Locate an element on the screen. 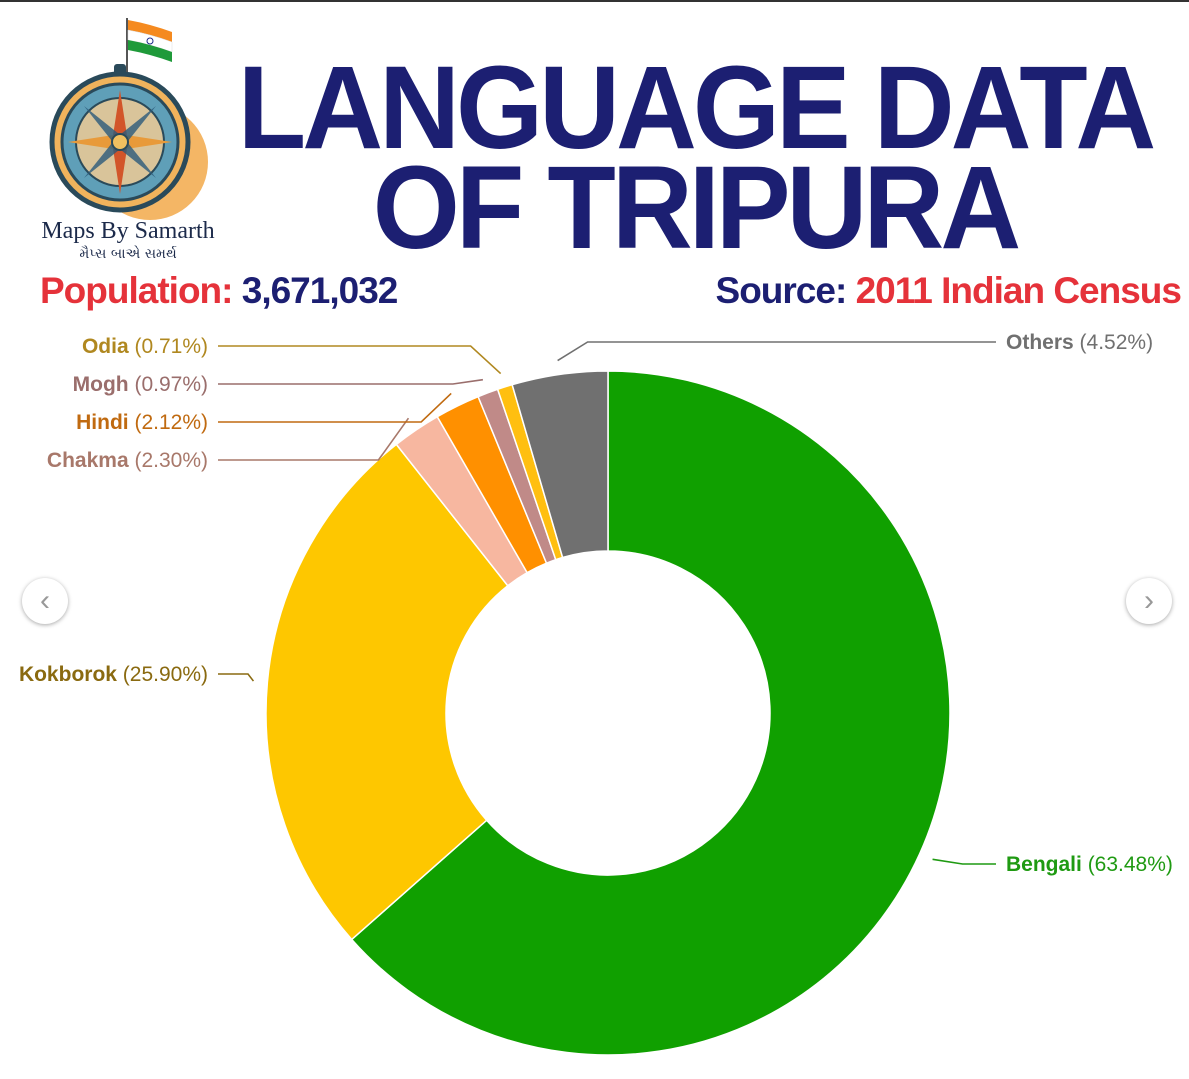  chevron-left-icon: ‹ is located at coordinates (45, 600).